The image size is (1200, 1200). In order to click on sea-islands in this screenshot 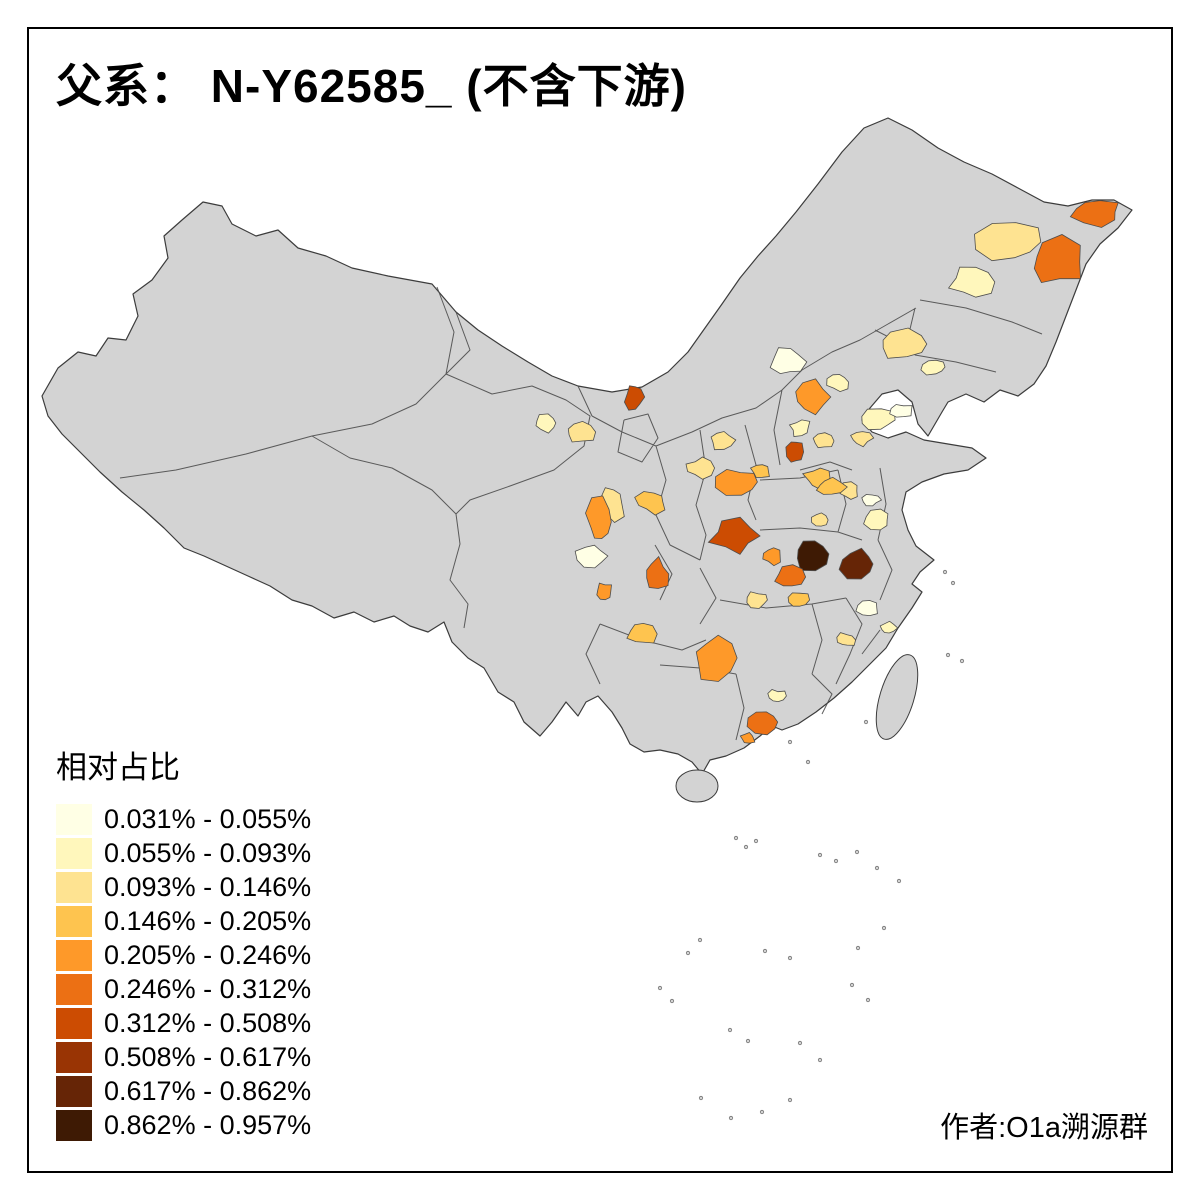, I will do `click(811, 845)`.